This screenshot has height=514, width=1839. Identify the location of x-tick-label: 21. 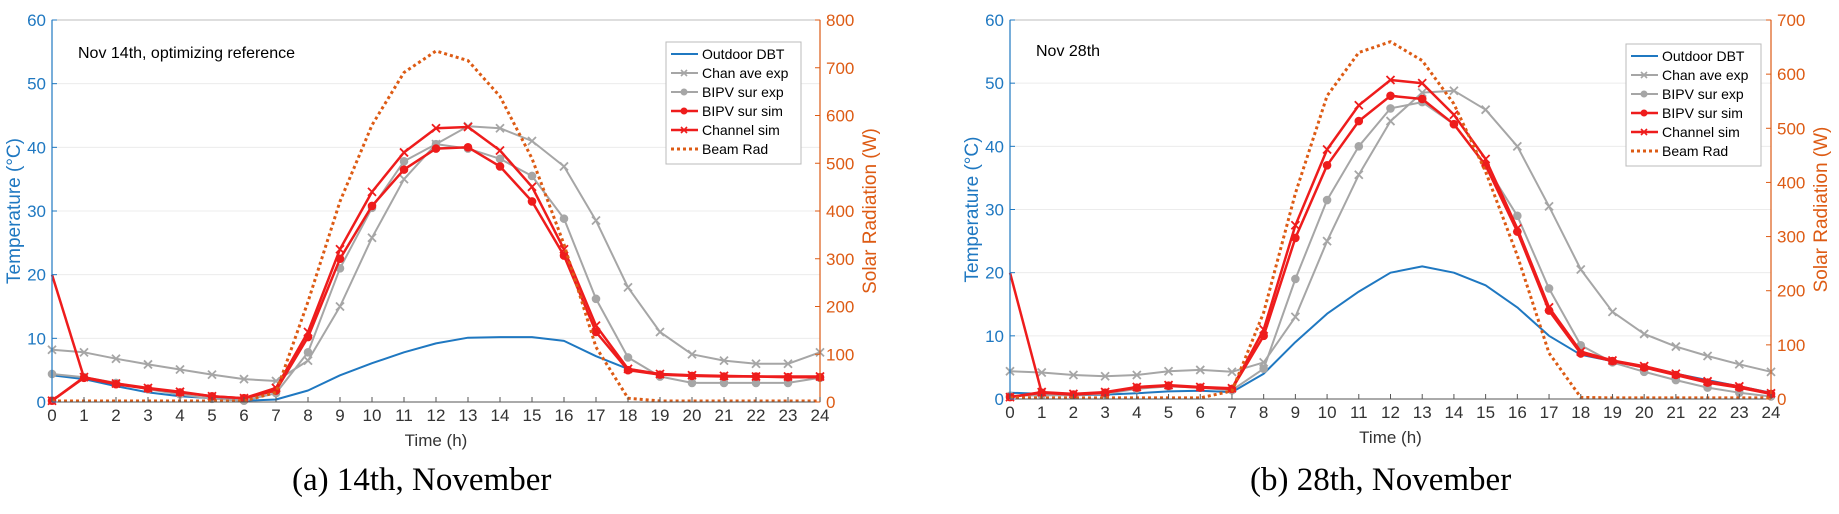
(724, 415).